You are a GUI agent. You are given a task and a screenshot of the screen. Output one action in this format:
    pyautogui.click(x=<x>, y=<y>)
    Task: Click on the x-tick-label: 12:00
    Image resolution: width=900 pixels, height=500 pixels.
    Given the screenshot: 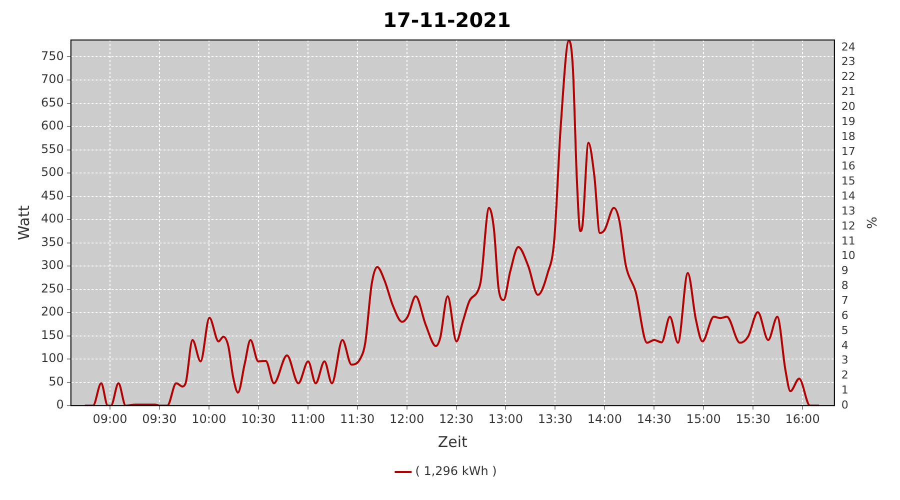 What is the action you would take?
    pyautogui.click(x=407, y=419)
    